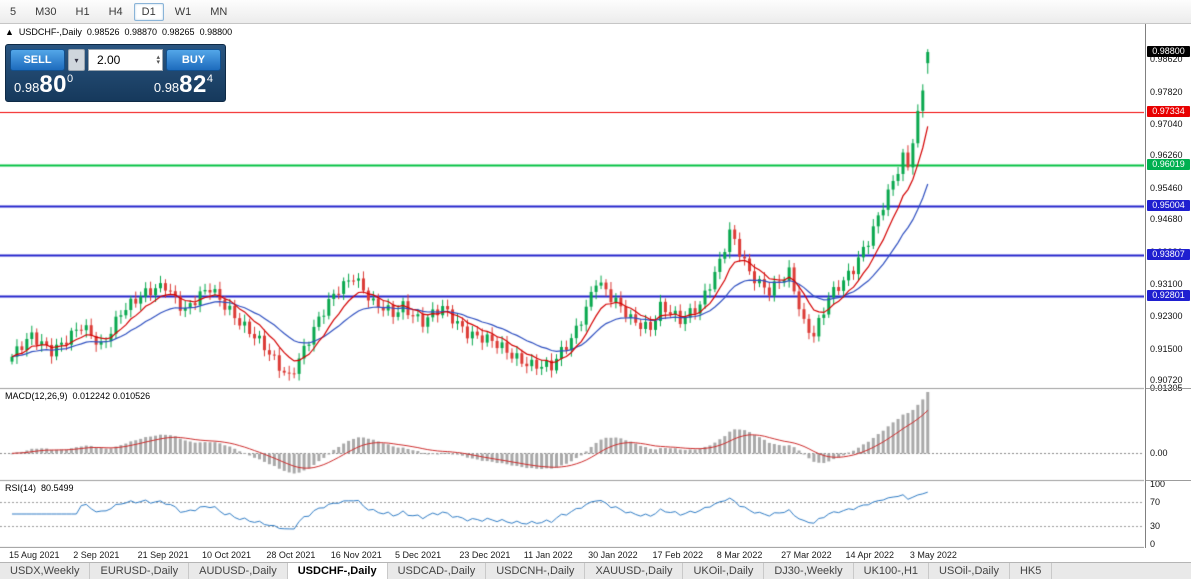  Describe the element at coordinates (216, 32) in the screenshot. I see `close-value: 0.98800` at that location.